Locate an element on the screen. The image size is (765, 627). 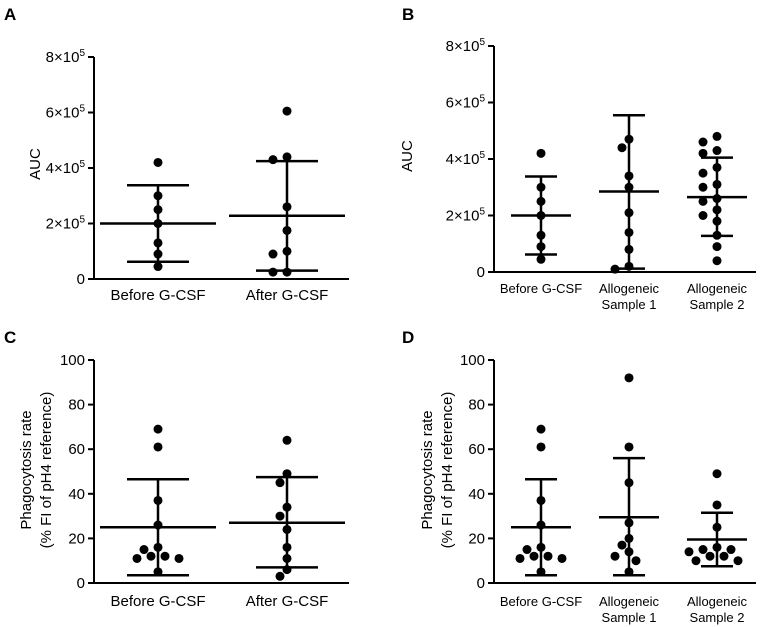
panel-d-y-axis-title-line-2: (% FI of pH4 reference) is located at coordinates (447, 470).